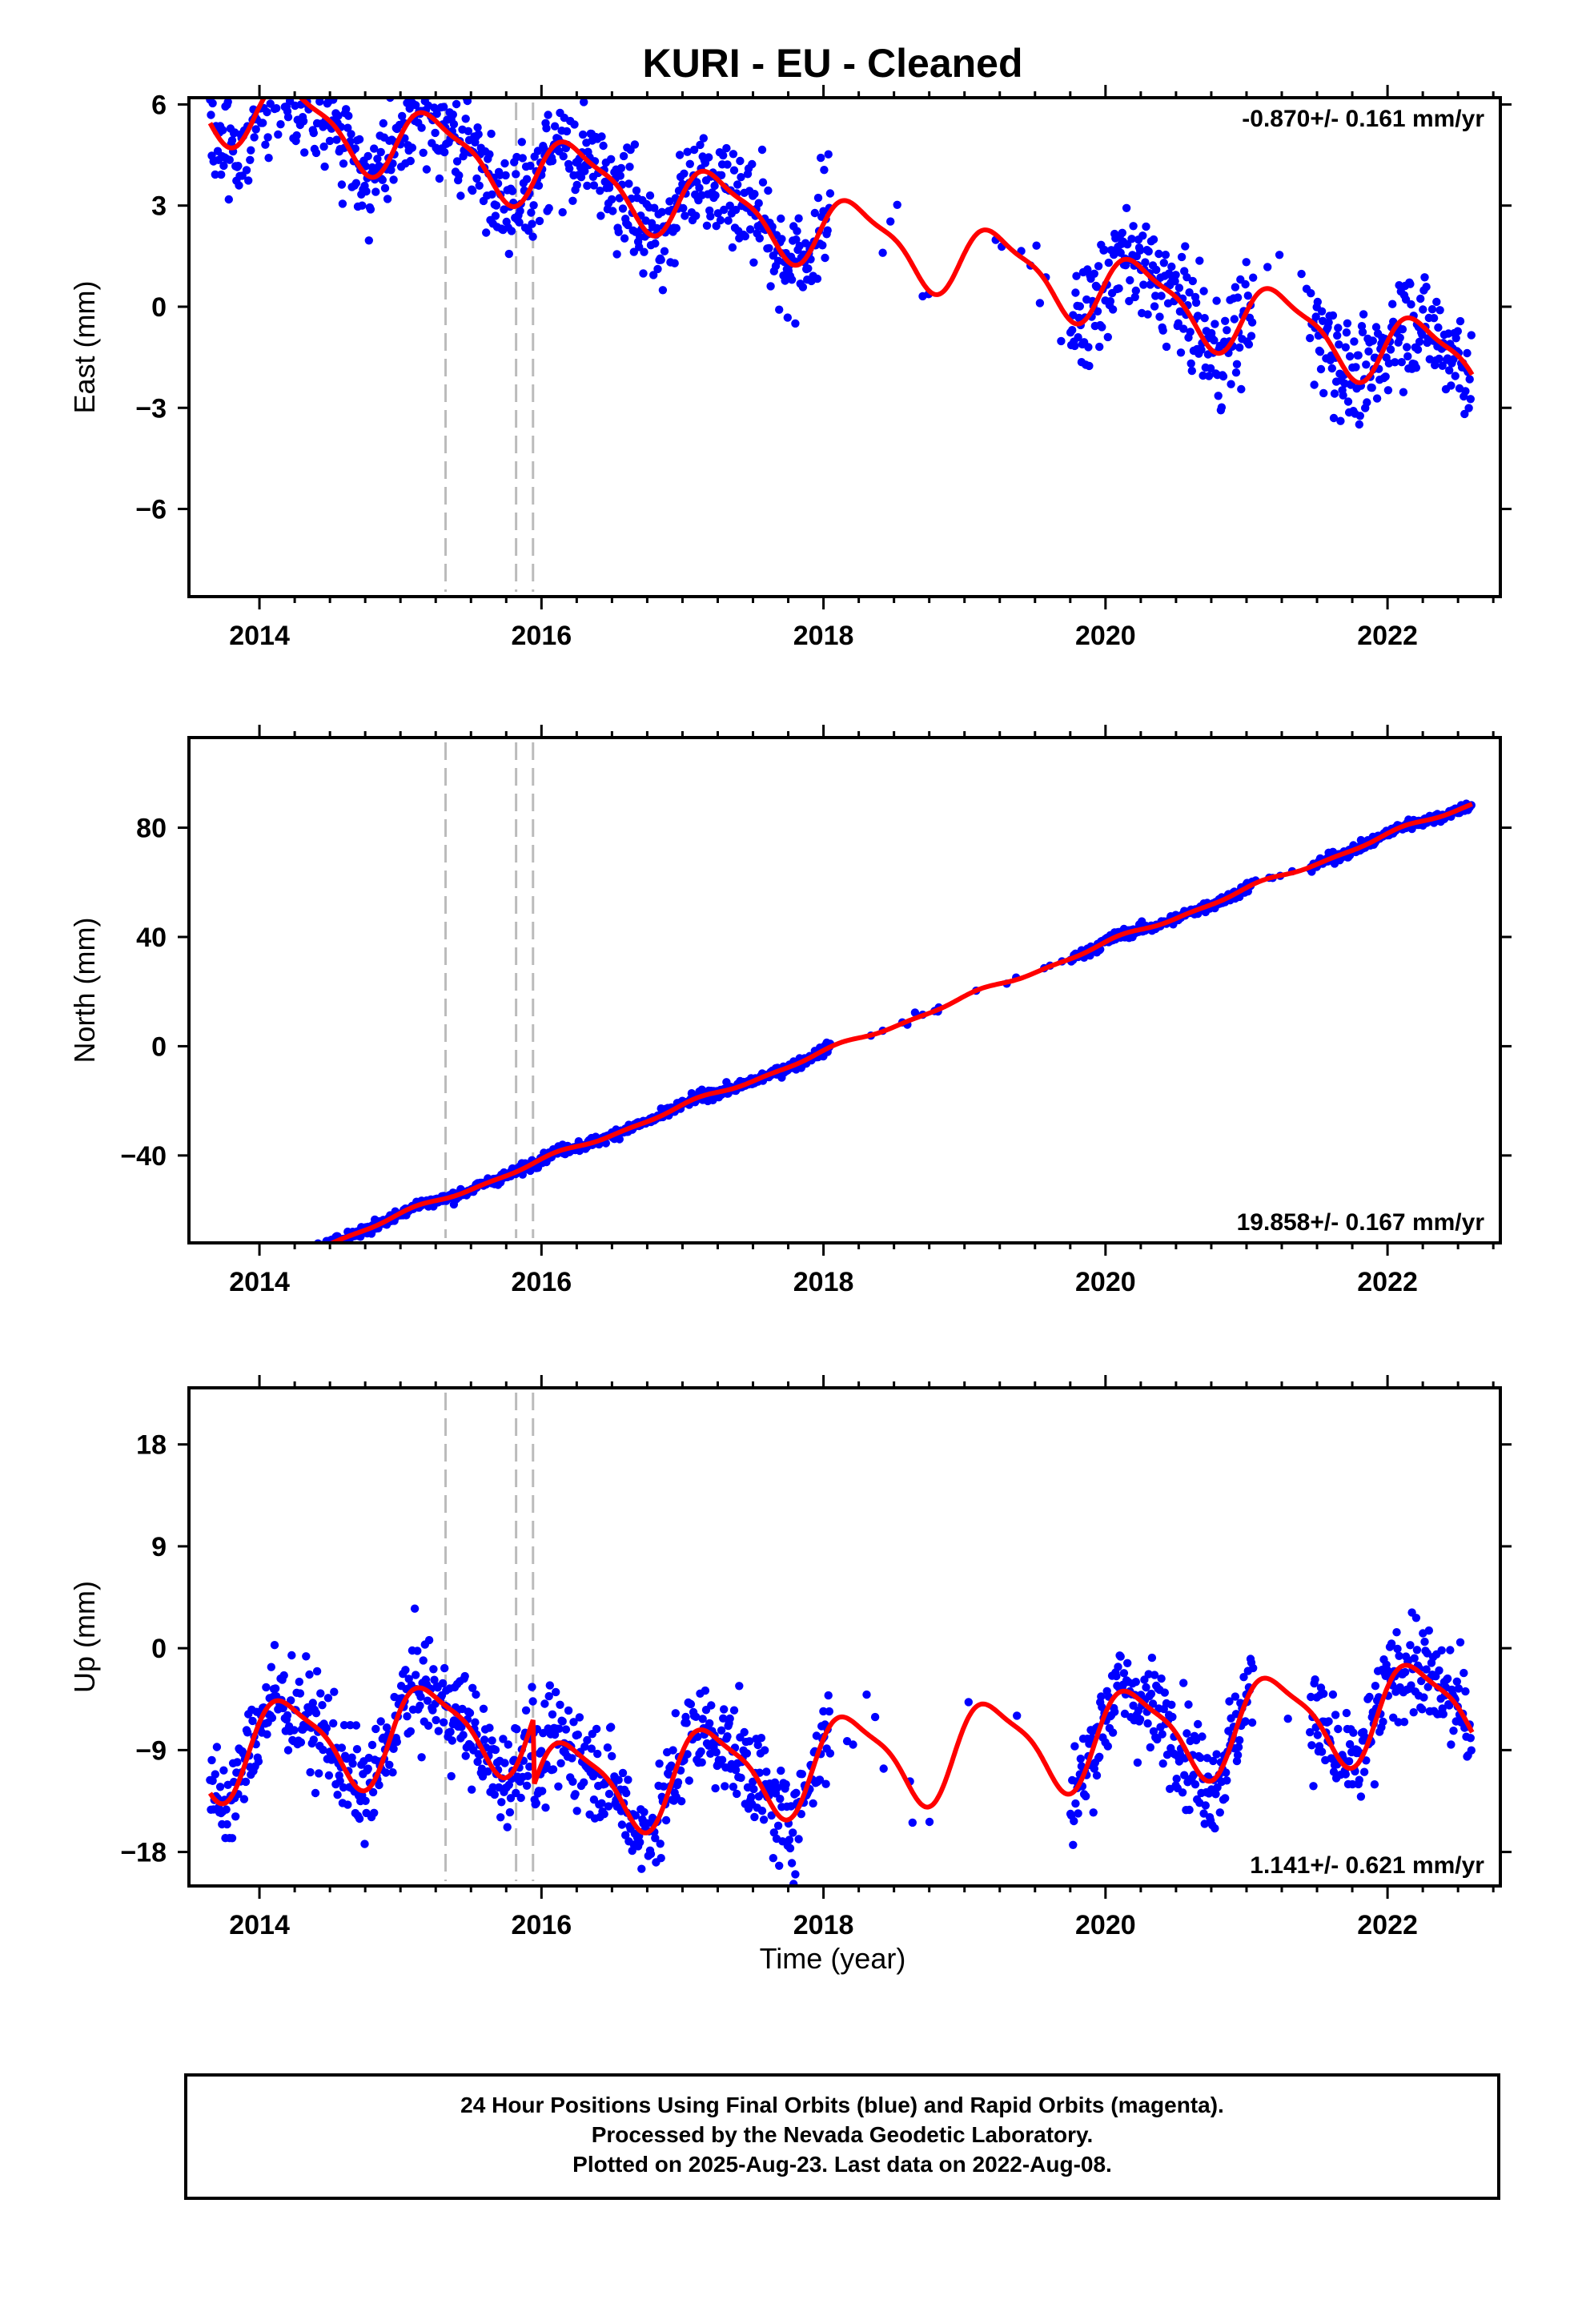 The image size is (1582, 2324). What do you see at coordinates (841, 251) in the screenshot?
I see `data-points` at bounding box center [841, 251].